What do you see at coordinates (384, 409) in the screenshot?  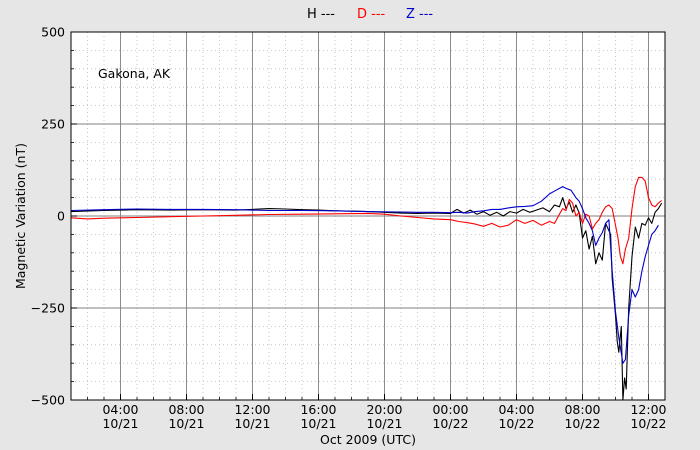 I see `x-tick-label-time: 20:00` at bounding box center [384, 409].